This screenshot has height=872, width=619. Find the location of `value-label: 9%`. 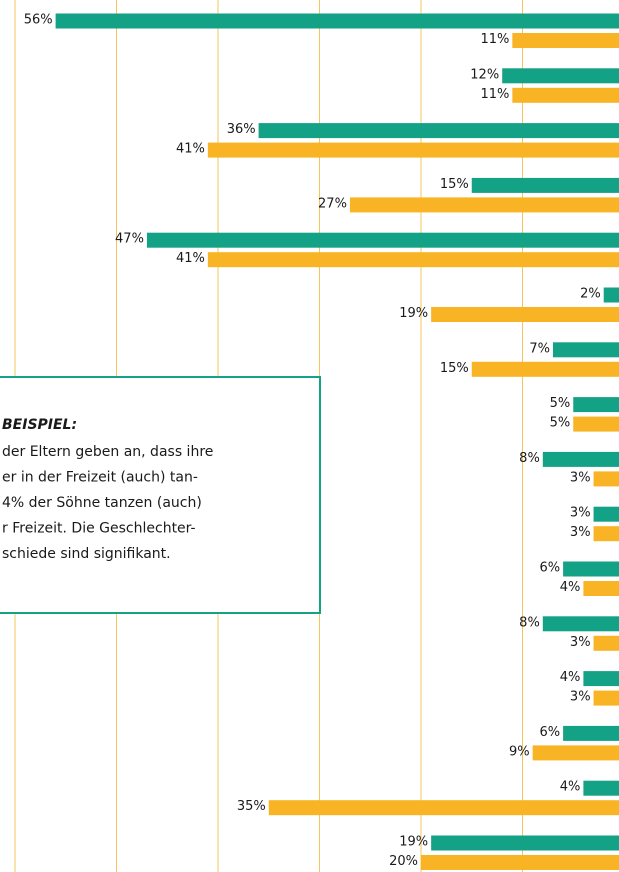

value-label: 9% is located at coordinates (519, 751).